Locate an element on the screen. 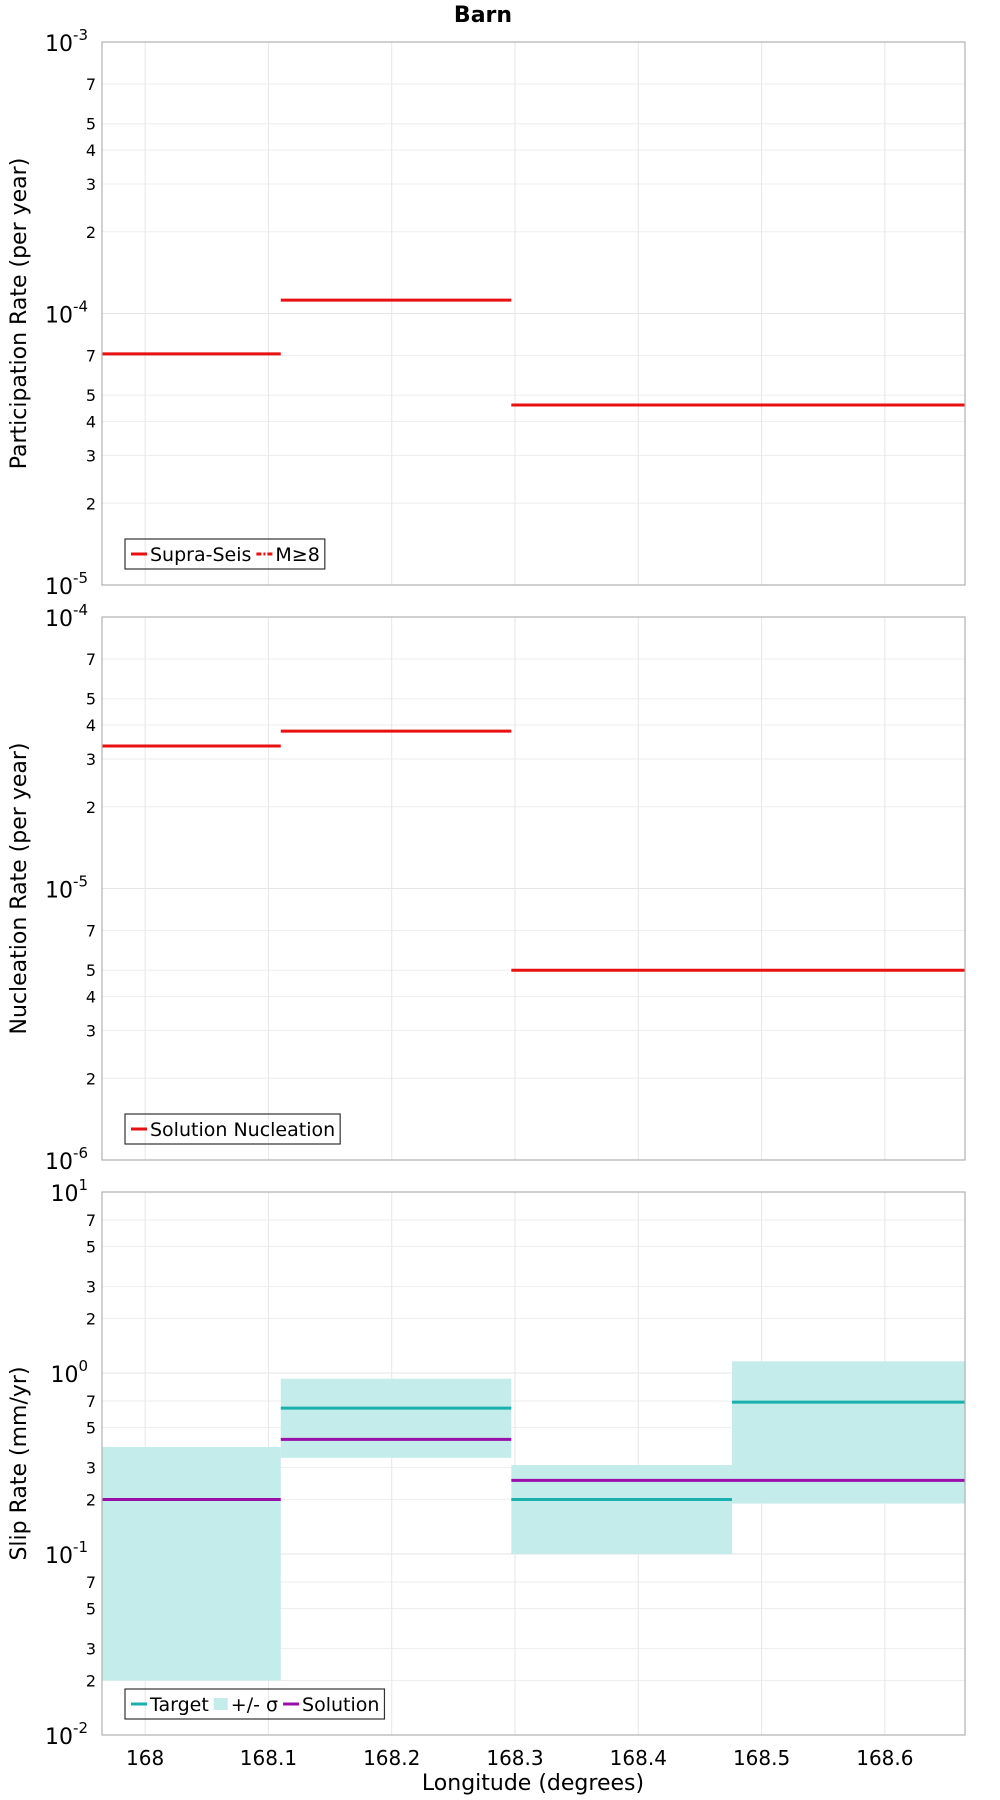  legend: Supra-Seis M≥8 is located at coordinates (225, 554).